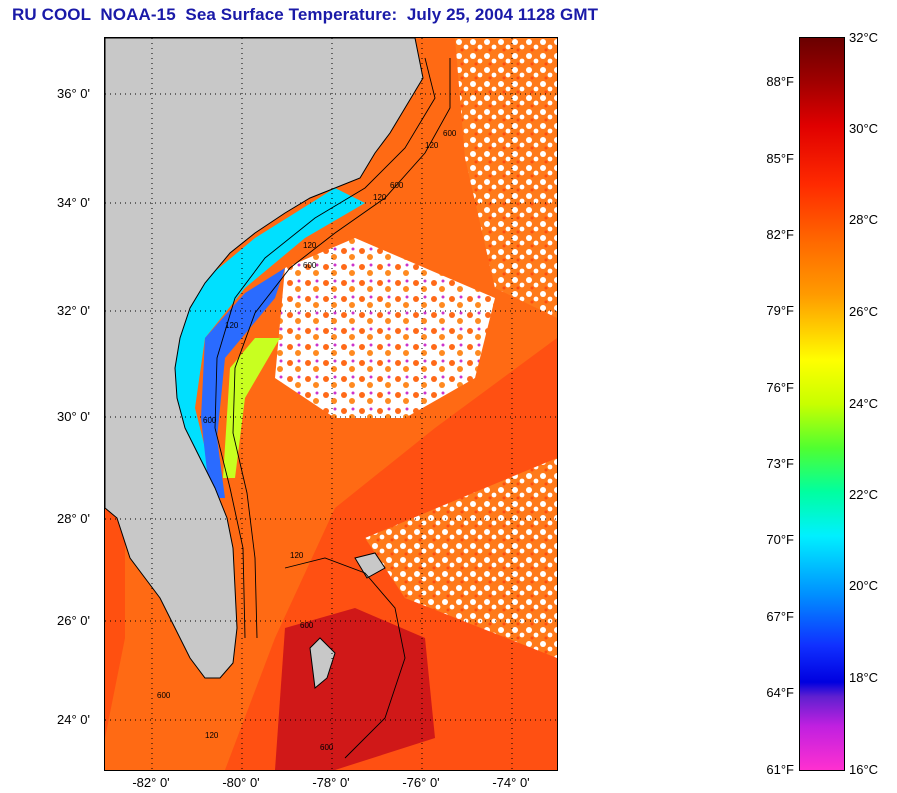  I want to click on colorbar-fahrenheit-label: 61°F, so click(780, 769).